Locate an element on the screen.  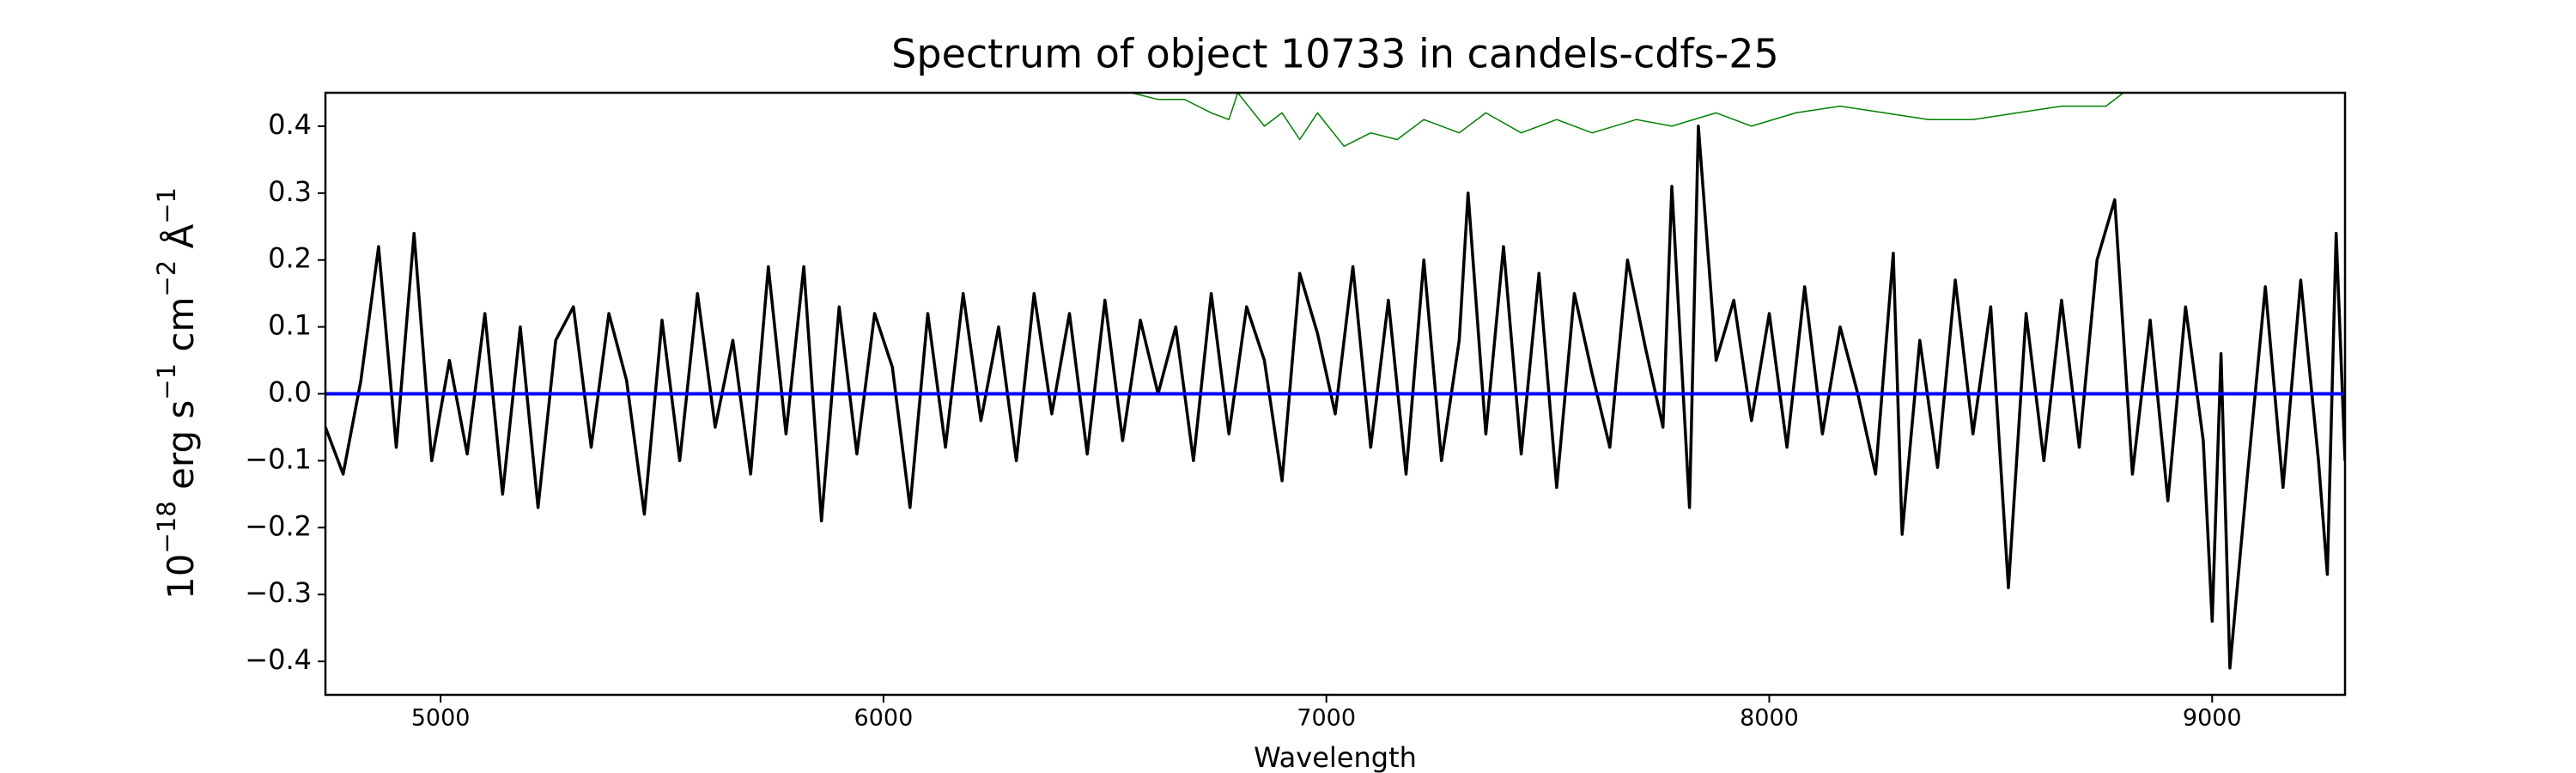
y-axis-label: 10−18 erg s−1 cm−2 Å−1 is located at coordinates (177, 393).